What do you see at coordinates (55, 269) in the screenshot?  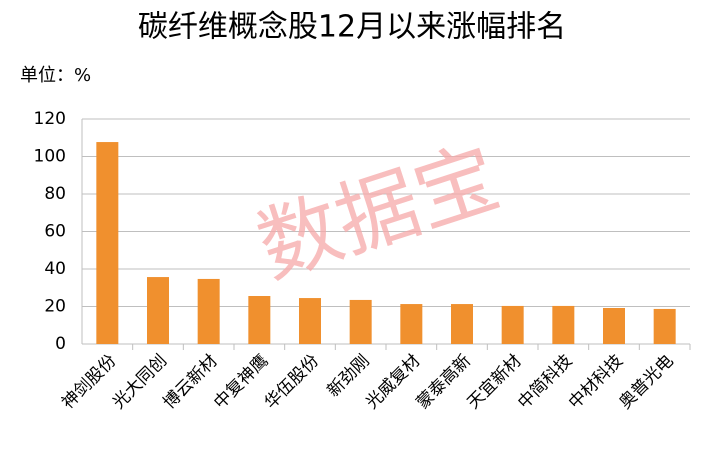 I see `y-tick-label: 40` at bounding box center [55, 269].